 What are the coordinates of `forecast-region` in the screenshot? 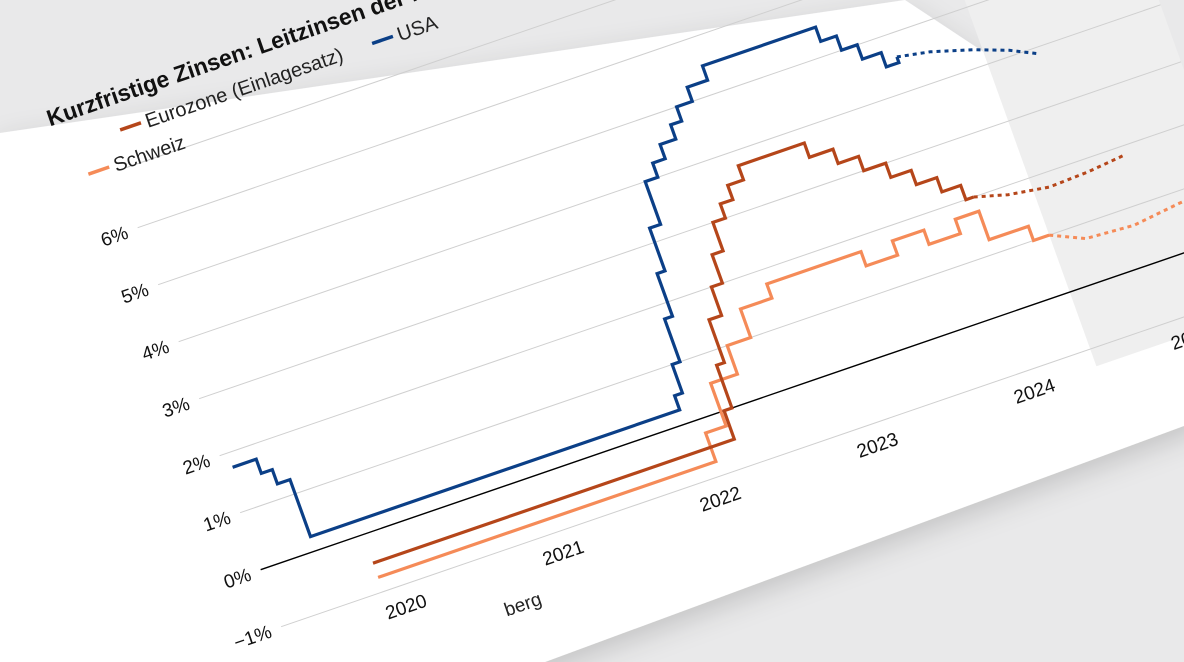 It's located at (1074, 183).